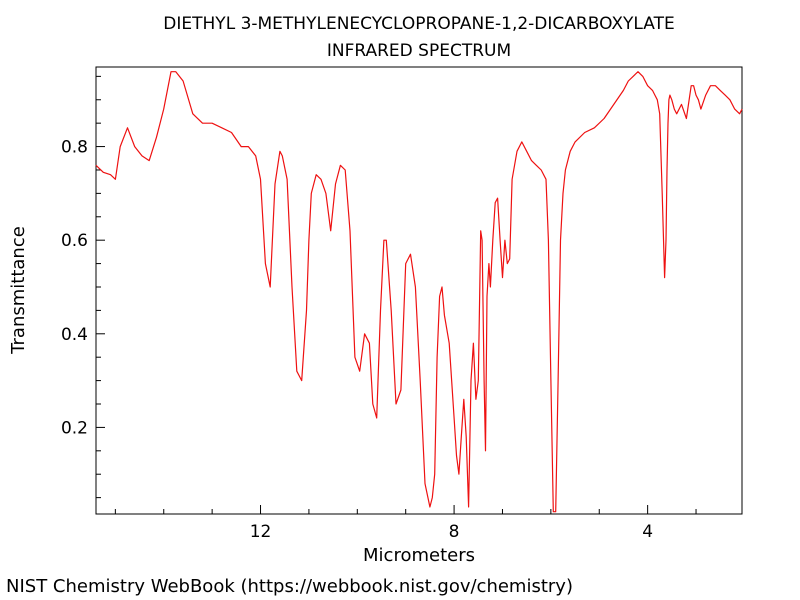  What do you see at coordinates (74, 428) in the screenshot?
I see `y-tick-label: 0.2` at bounding box center [74, 428].